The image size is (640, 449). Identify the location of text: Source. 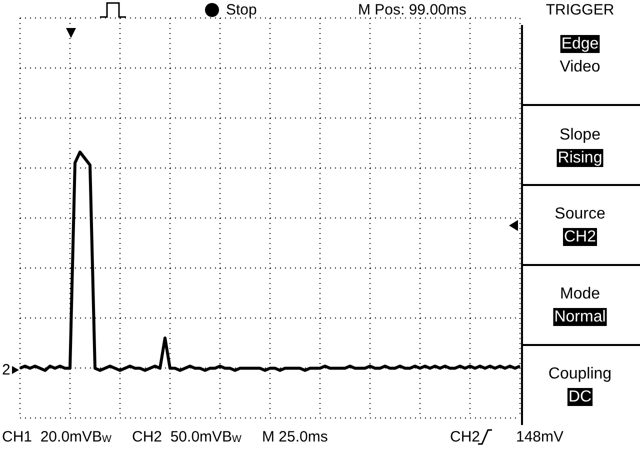
(580, 214).